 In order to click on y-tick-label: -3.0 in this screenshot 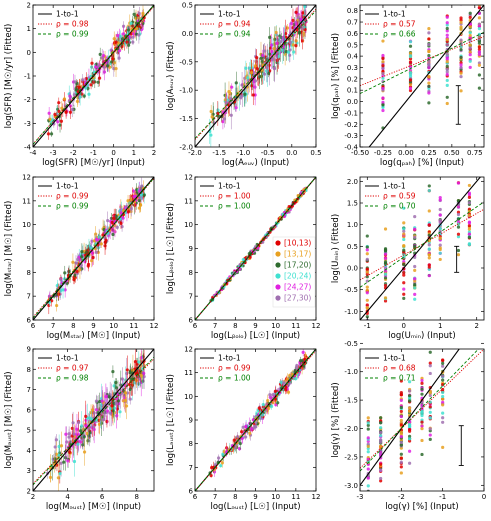, I will do `click(351, 486)`.